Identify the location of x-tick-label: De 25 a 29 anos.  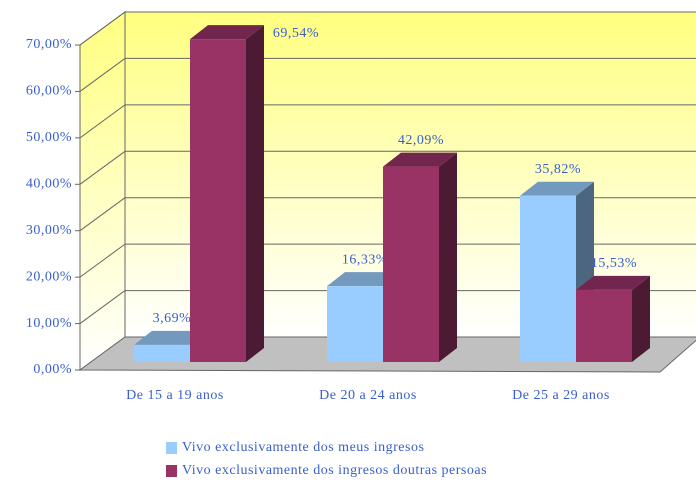
(561, 395).